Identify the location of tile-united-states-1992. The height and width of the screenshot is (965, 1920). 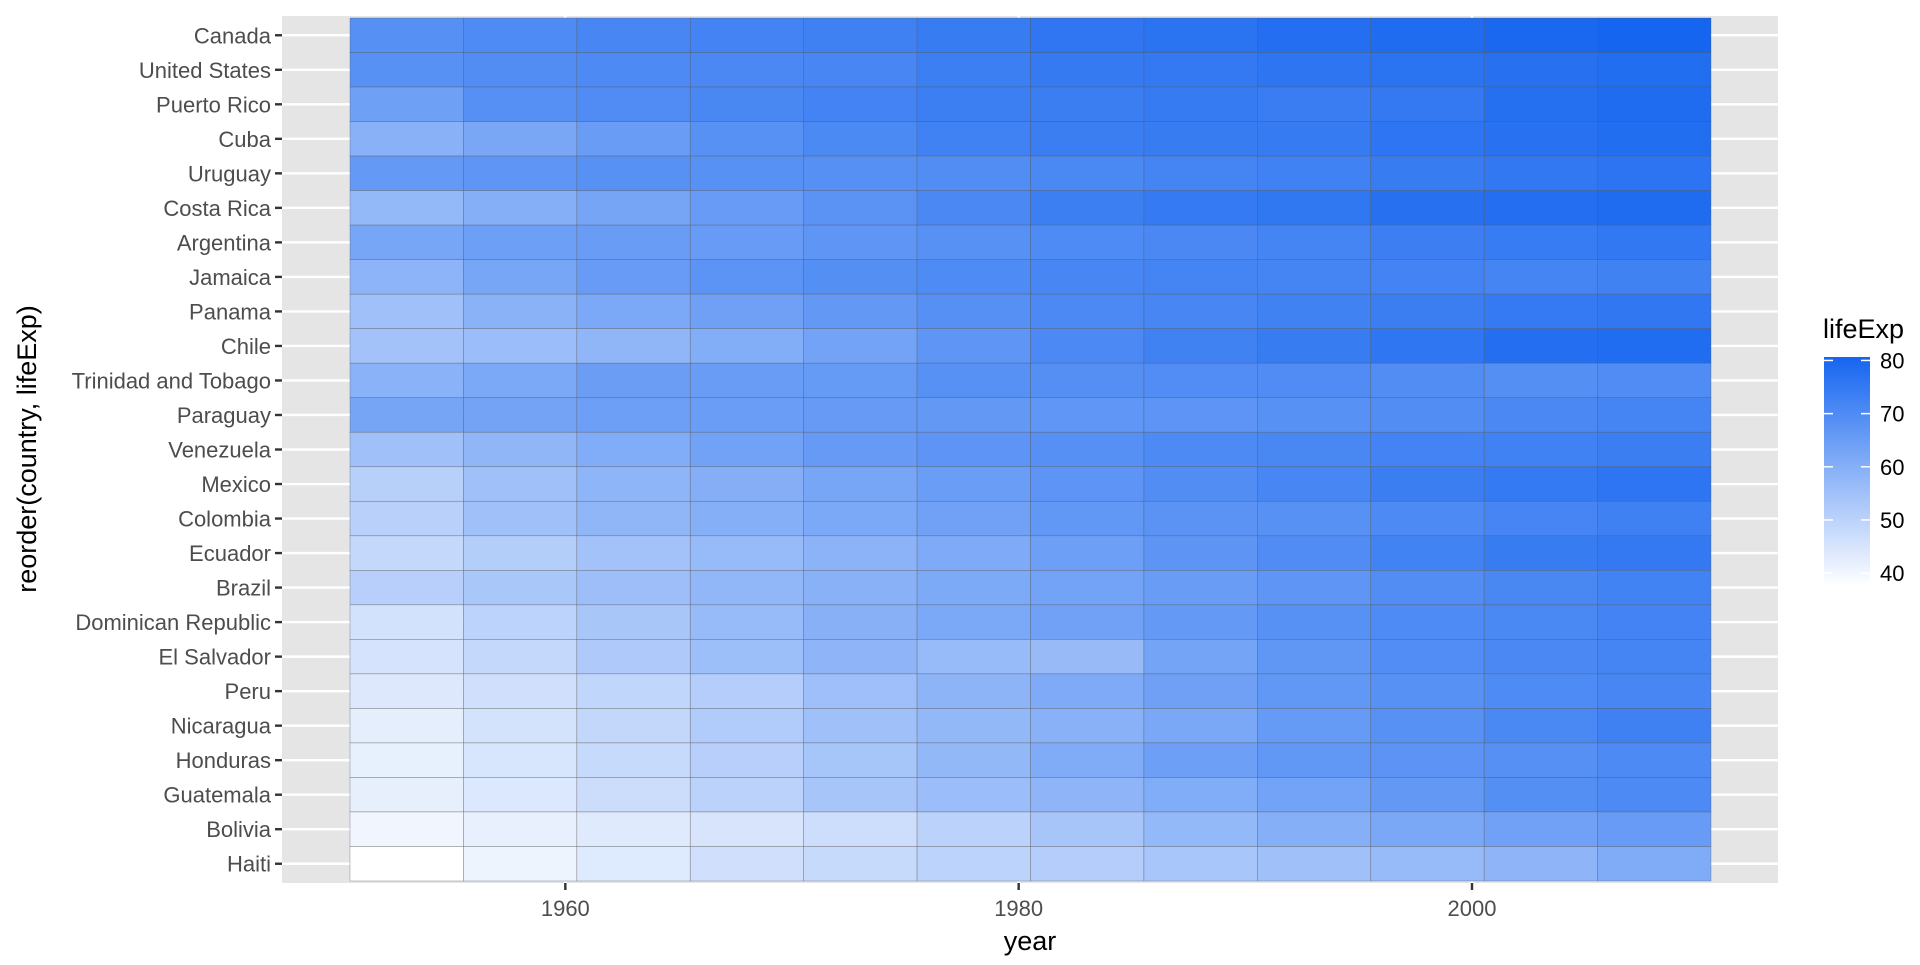
(1314, 70).